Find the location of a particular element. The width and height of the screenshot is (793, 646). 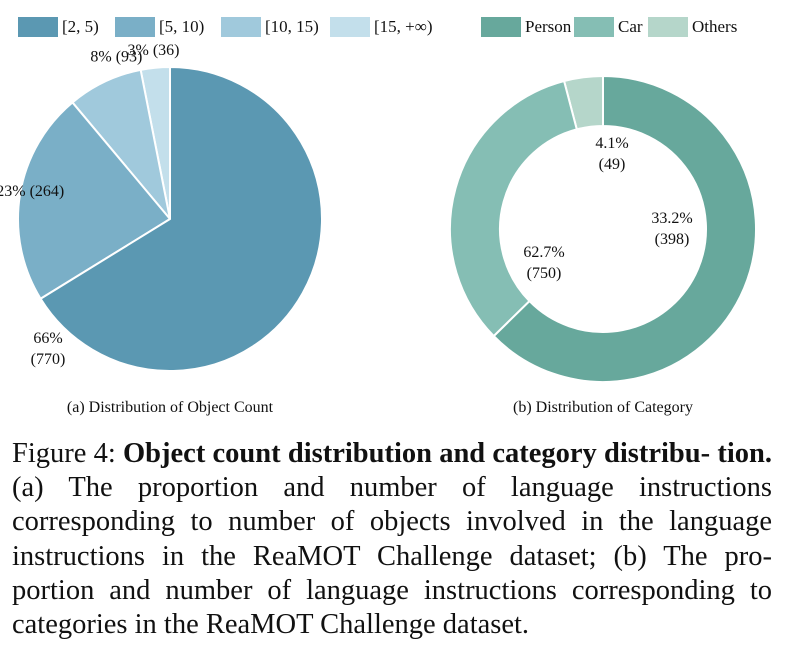

legend-category: Person Car Others is located at coordinates (609, 27).